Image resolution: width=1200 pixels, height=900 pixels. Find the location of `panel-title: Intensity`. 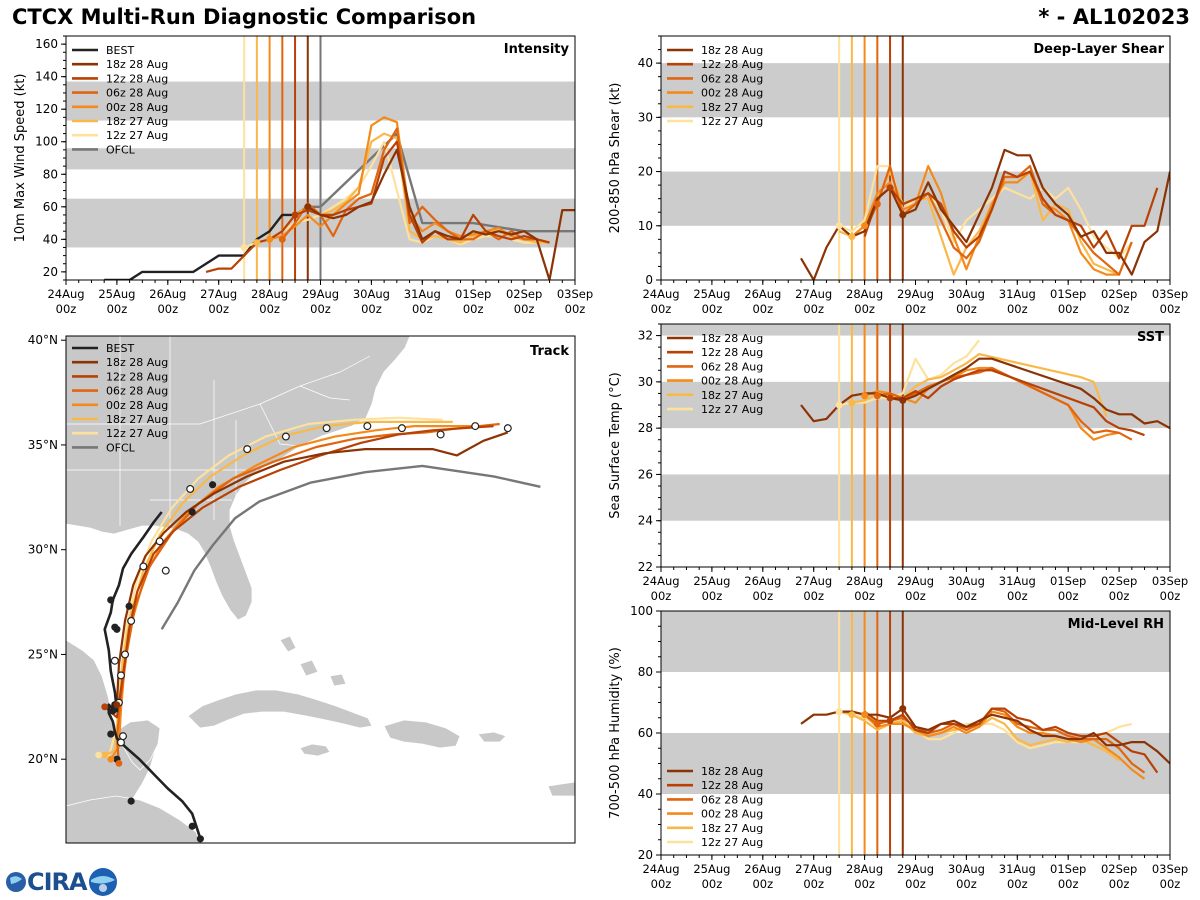

panel-title: Intensity is located at coordinates (537, 49).